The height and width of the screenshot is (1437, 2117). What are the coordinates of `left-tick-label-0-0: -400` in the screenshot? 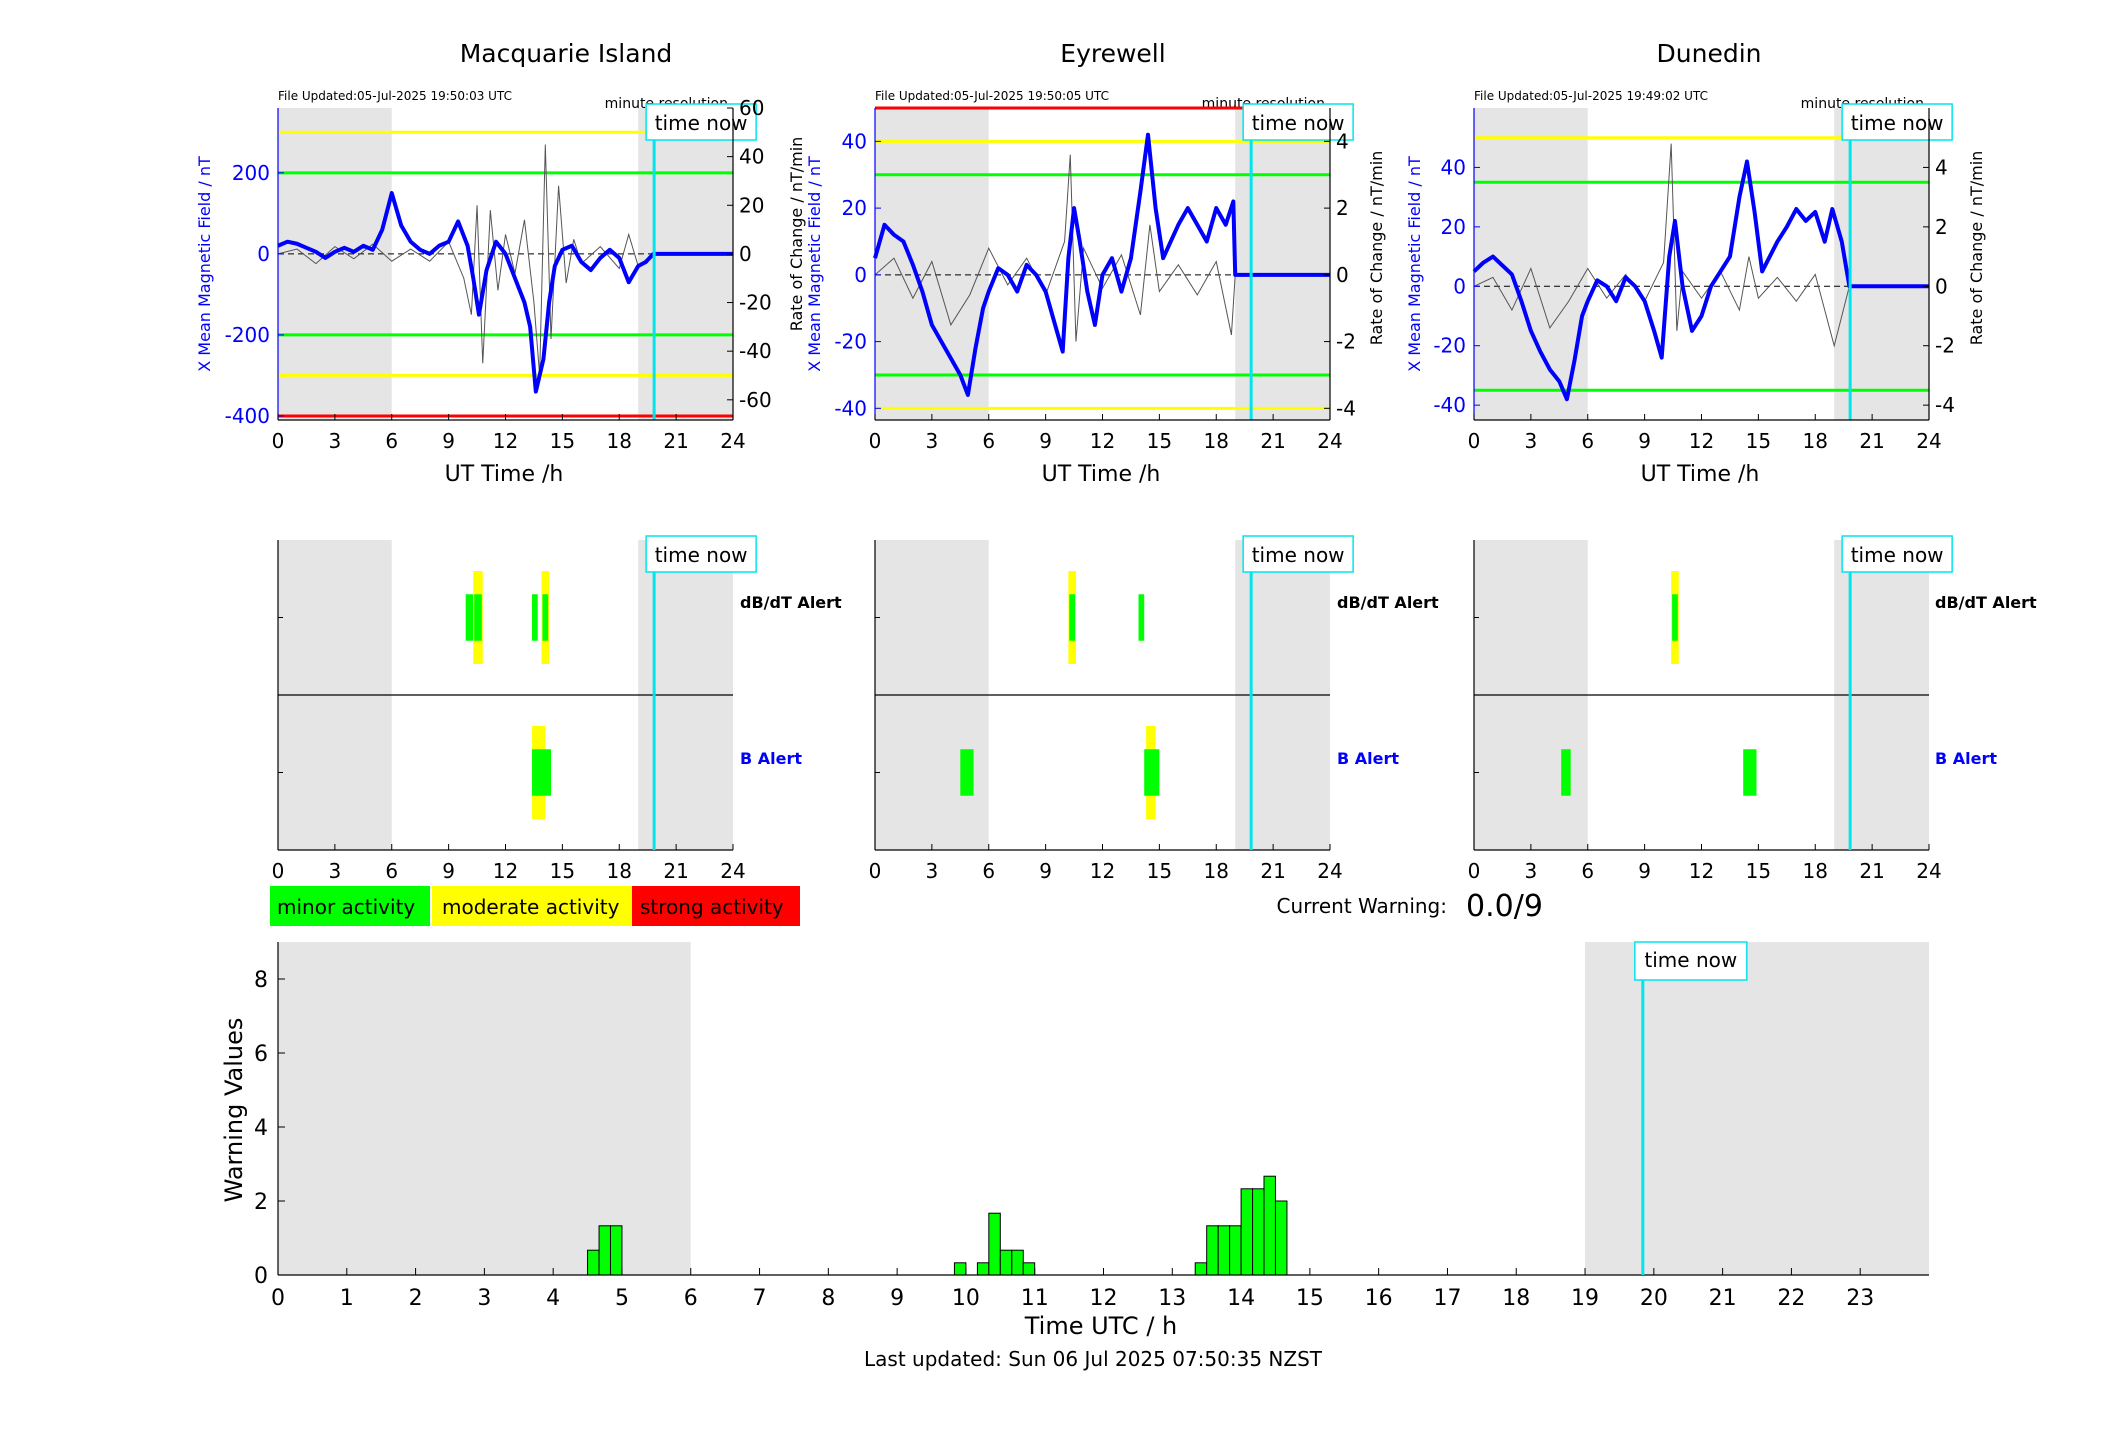 It's located at (247, 416).